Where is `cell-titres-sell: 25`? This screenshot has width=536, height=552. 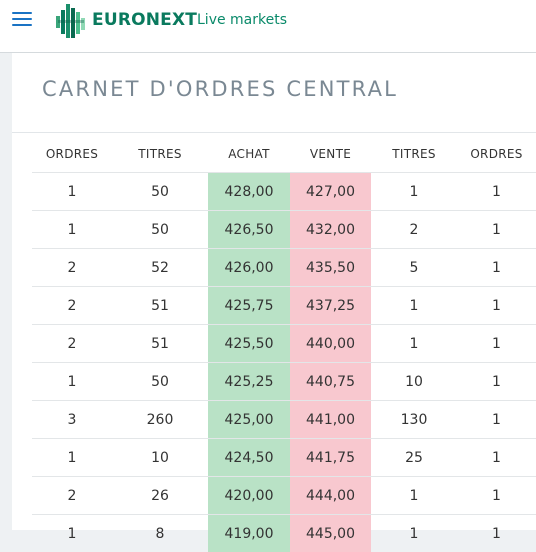 cell-titres-sell: 25 is located at coordinates (414, 458).